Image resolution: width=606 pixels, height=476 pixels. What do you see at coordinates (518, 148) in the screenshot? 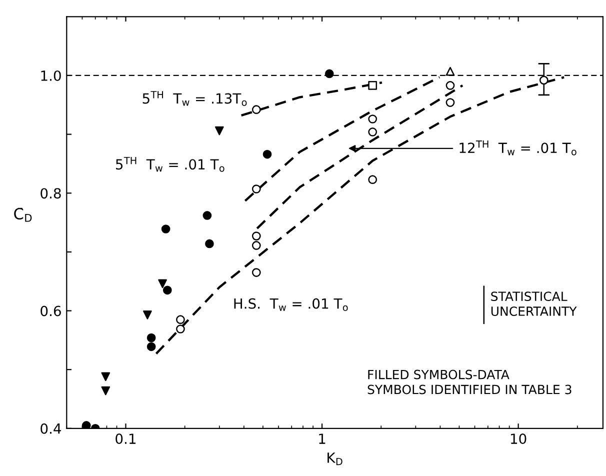
I see `annotation: 12$^{TH}$ T$_{w}$ = .01 T$_{o}$` at bounding box center [518, 148].